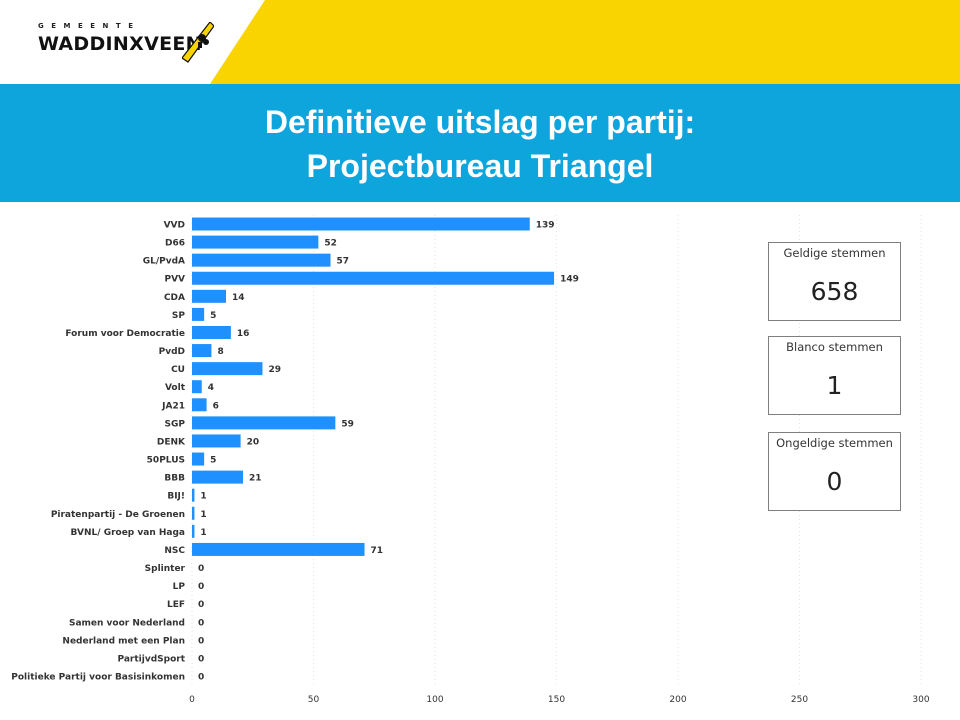 Image resolution: width=960 pixels, height=720 pixels. I want to click on category-label: SP, so click(178, 316).